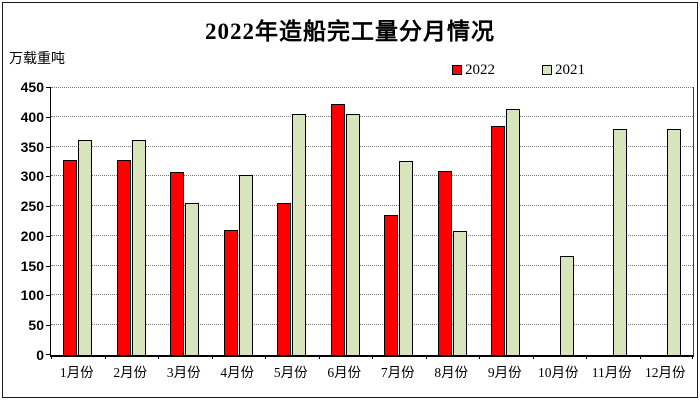 The width and height of the screenshot is (700, 405). I want to click on bar-2021-6月份, so click(352, 234).